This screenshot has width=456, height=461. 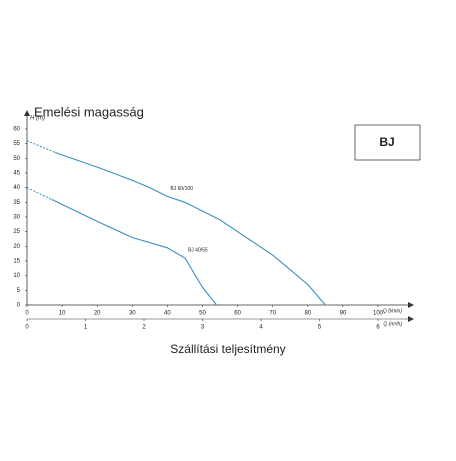 I want to click on x2-tick-label: 0, so click(x=27, y=328).